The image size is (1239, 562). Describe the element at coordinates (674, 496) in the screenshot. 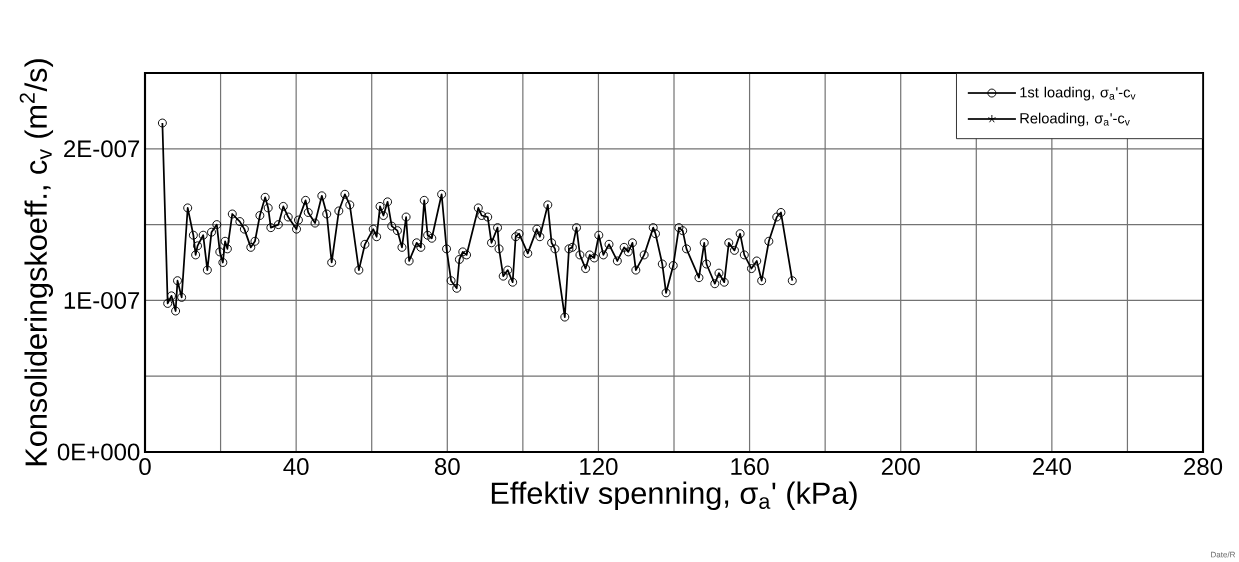

I see `x-axis-title: Effektiv spenning, σ$_{a}$' (kPa)` at that location.